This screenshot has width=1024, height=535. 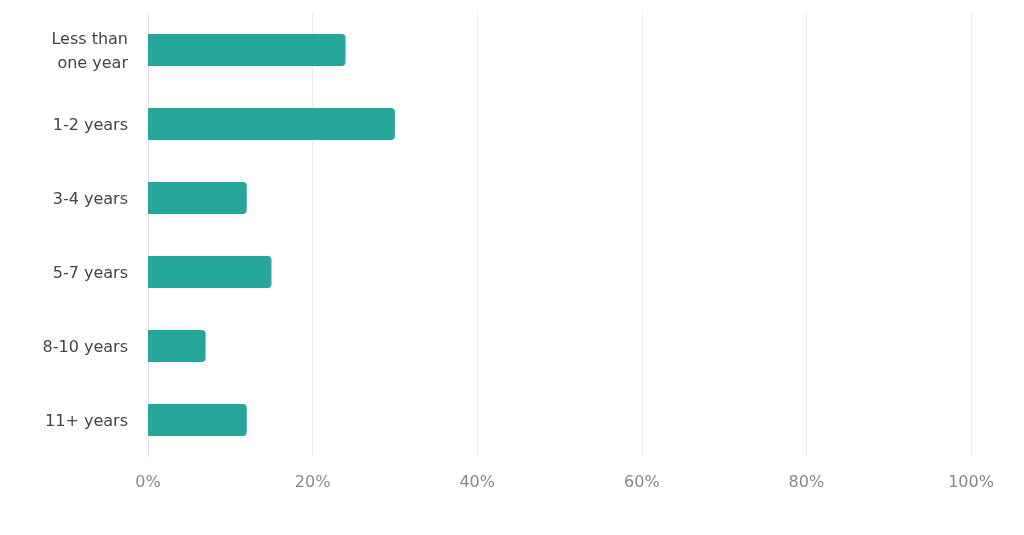 What do you see at coordinates (90, 198) in the screenshot?
I see `y-tick-label: 3-4 years` at bounding box center [90, 198].